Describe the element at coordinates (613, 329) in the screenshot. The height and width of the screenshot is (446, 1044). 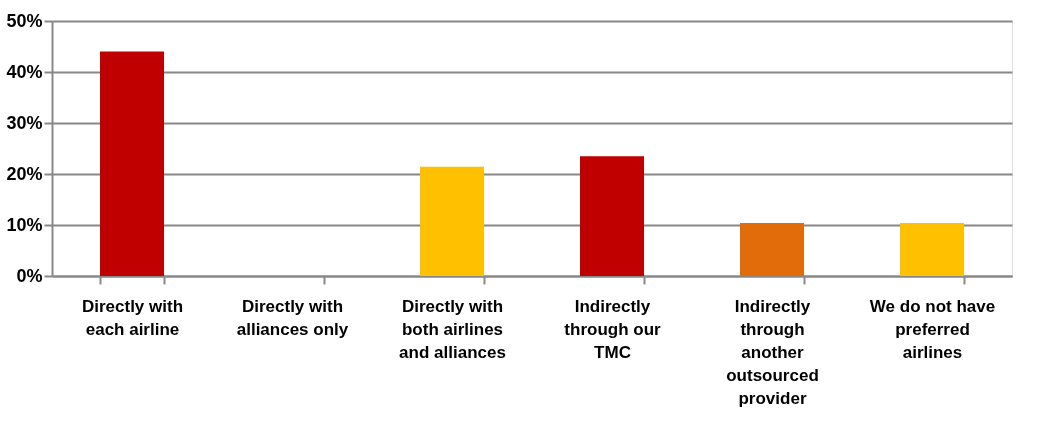
I see `x-tick-label: Indirectly through our TMC` at that location.